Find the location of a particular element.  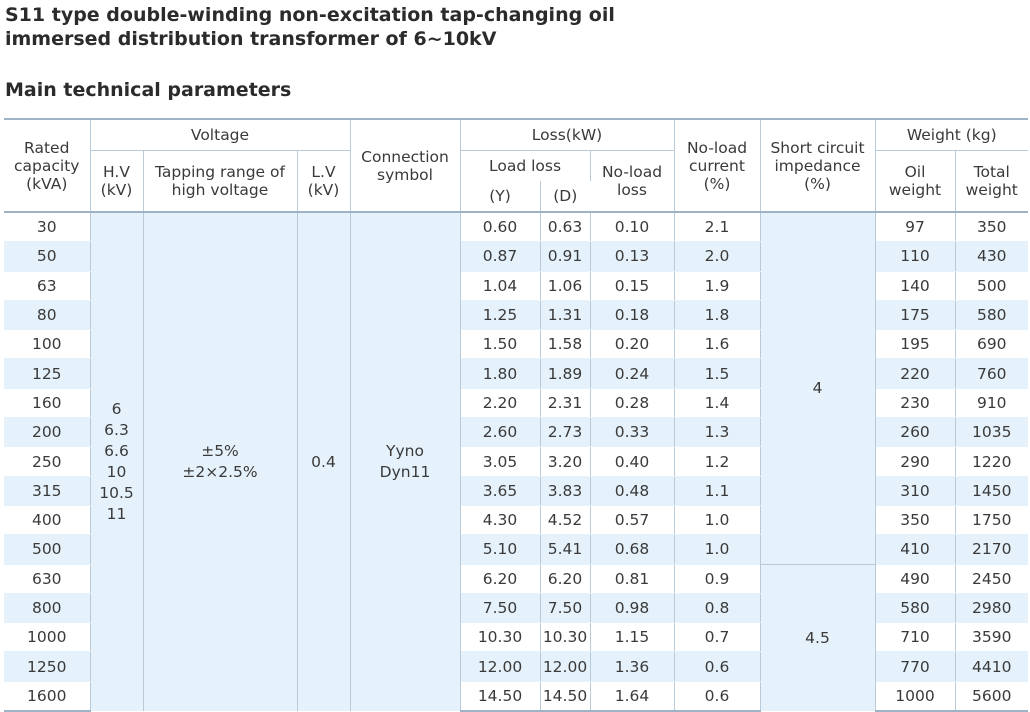

load-loss-d-cell: 2.31 is located at coordinates (565, 403).